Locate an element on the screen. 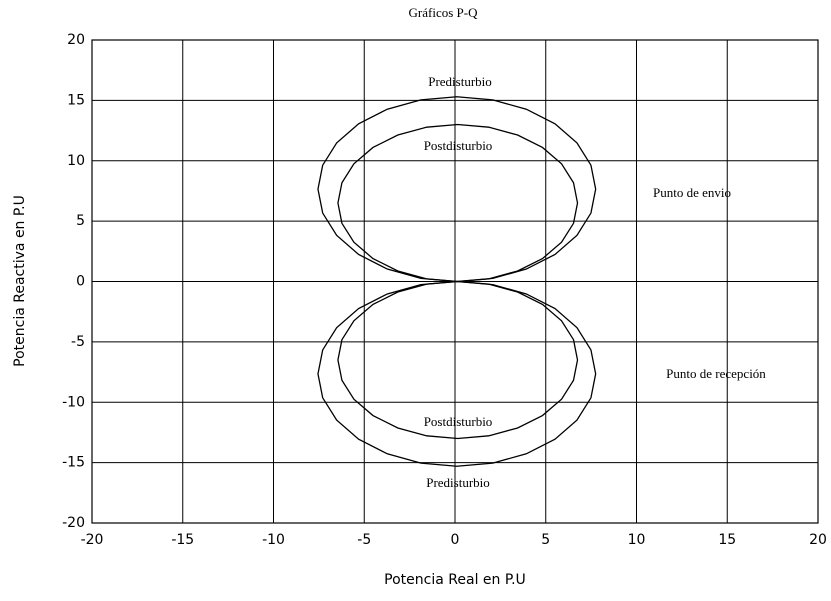 The image size is (831, 601). annotation: Punto de envio is located at coordinates (692, 192).